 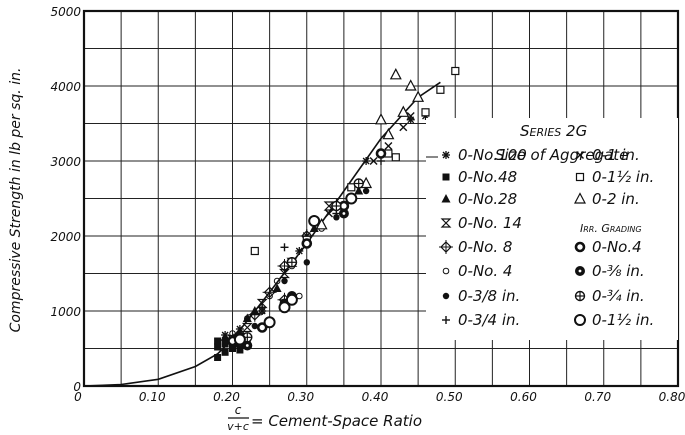 I want to click on legend-label: 0-3/4 in., so click(x=489, y=320).